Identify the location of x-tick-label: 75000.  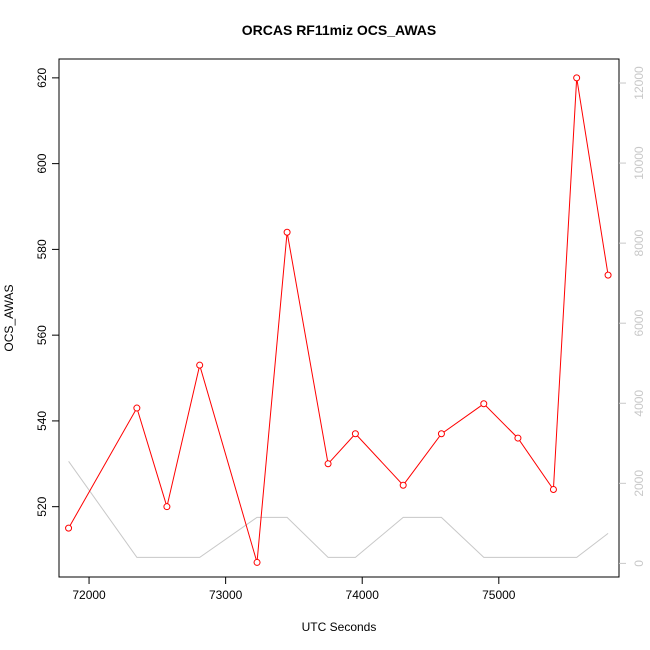
(499, 595).